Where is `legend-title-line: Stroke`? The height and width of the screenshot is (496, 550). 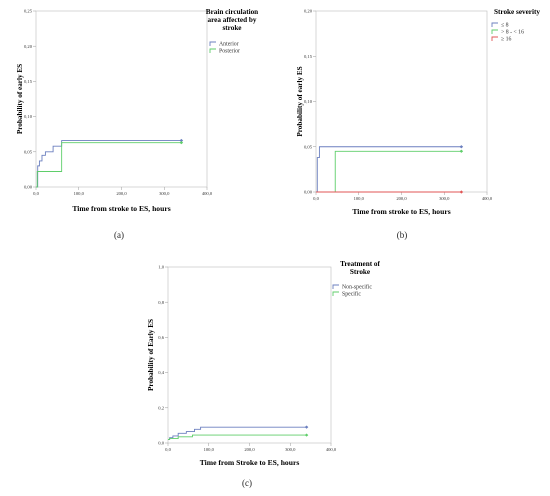
legend-title-line: Stroke is located at coordinates (360, 272).